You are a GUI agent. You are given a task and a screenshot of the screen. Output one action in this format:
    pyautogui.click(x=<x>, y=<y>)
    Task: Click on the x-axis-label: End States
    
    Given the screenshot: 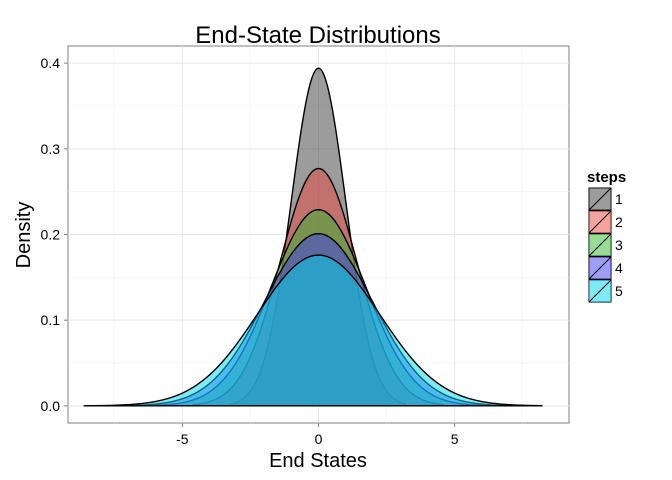 What is the action you would take?
    pyautogui.click(x=318, y=461)
    